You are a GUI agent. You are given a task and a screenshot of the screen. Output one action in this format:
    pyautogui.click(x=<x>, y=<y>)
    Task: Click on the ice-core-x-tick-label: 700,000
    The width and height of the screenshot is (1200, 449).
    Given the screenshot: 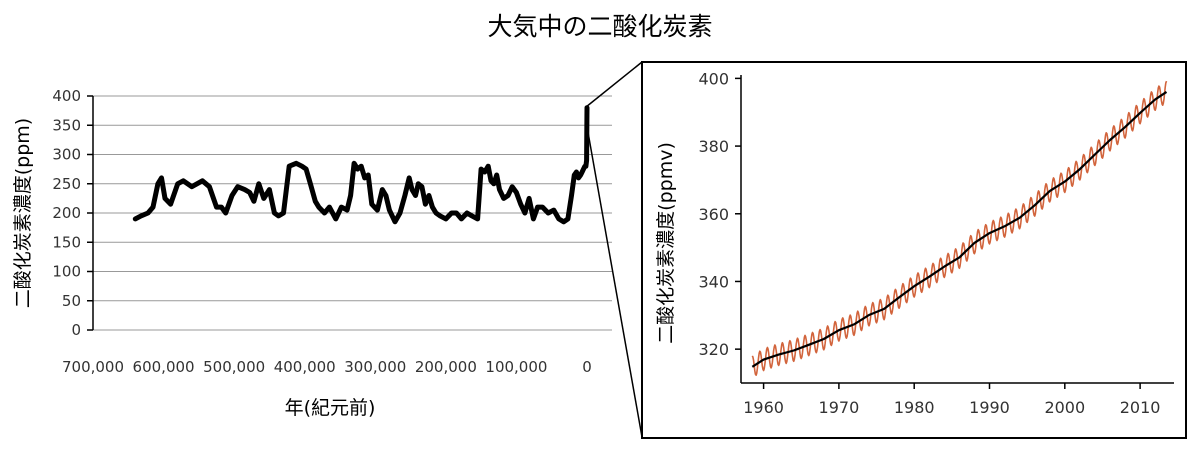 What is the action you would take?
    pyautogui.click(x=93, y=367)
    